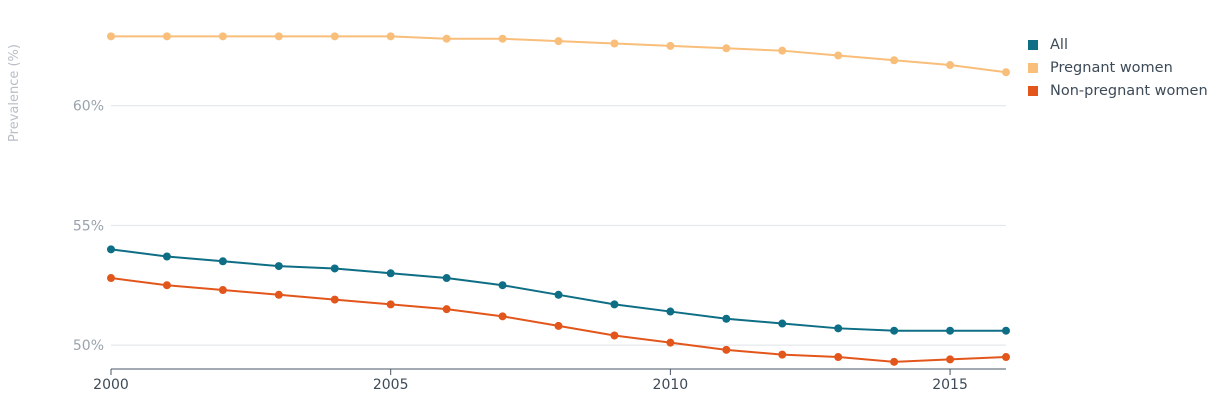  I want to click on x-axis-ticks: 2000 2005 2010 2015, so click(530, 381).